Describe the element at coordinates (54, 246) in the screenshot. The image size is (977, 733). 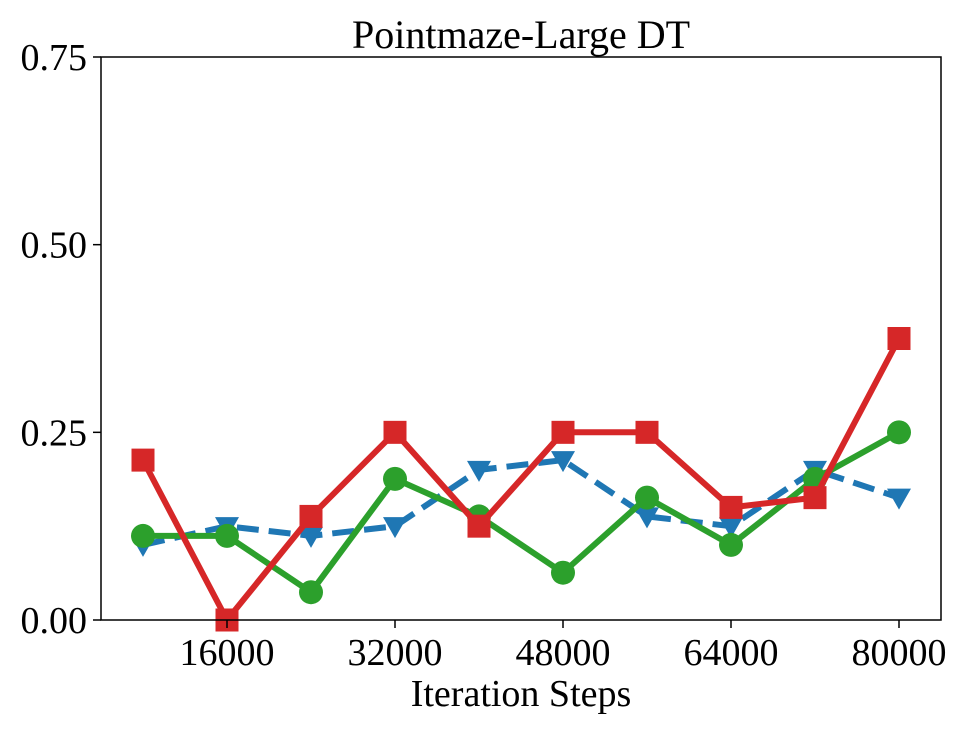
I see `y-tick-label-2: 0.50` at that location.